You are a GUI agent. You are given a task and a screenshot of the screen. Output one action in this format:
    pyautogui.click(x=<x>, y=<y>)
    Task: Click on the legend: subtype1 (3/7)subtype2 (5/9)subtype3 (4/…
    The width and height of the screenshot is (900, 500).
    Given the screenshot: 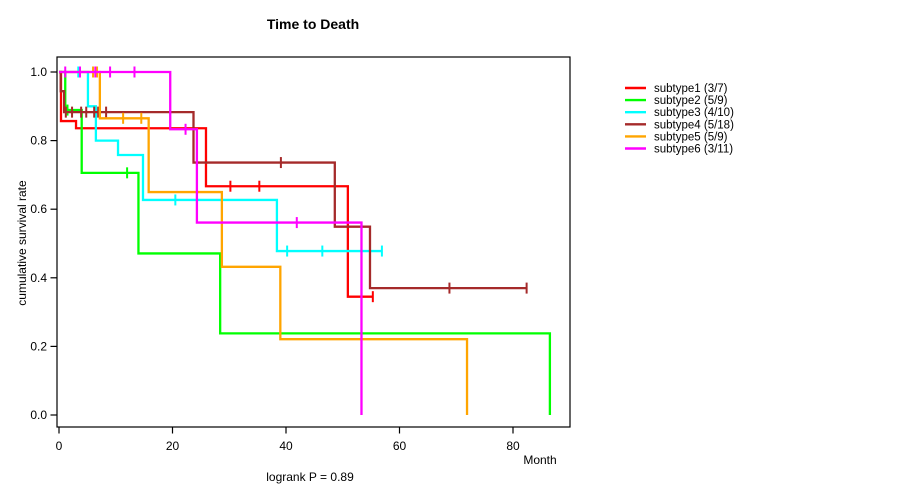 What is the action you would take?
    pyautogui.click(x=679, y=119)
    